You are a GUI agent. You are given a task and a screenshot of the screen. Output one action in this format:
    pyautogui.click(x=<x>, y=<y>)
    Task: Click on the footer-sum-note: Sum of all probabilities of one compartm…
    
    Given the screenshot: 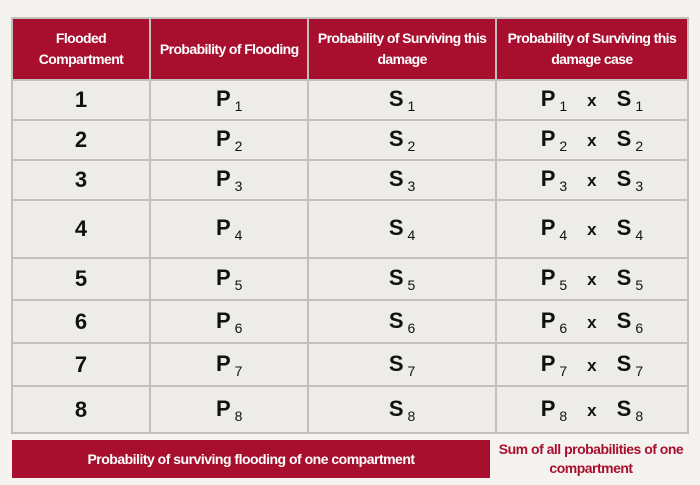 What is the action you would take?
    pyautogui.click(x=591, y=458)
    